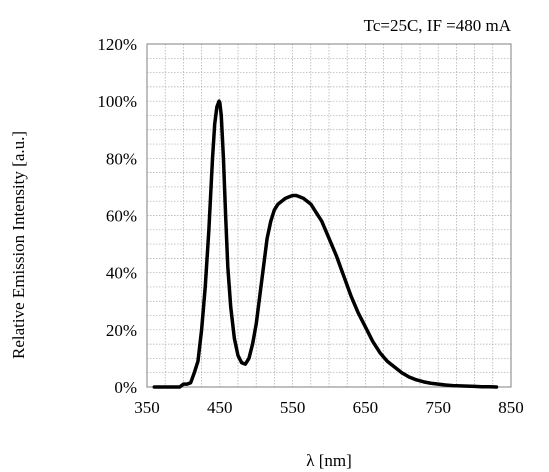  I want to click on y-axis: 0% 20% 40% 60% 80% 100% 120%, so click(117, 216).